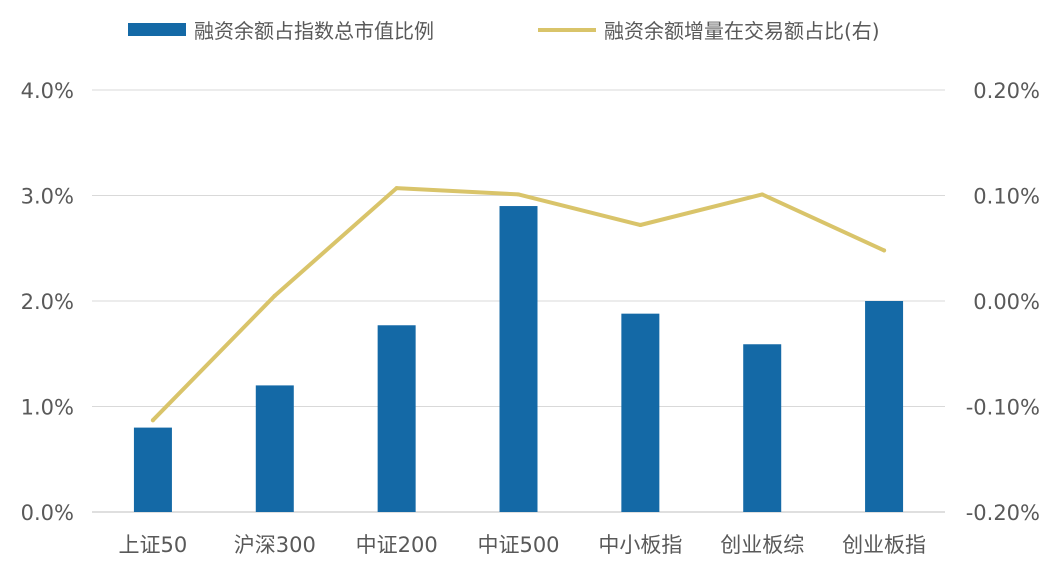  What do you see at coordinates (504, 31) in the screenshot?
I see `legend: 融资余额占指数总市值比例 融资余额增量在交易额占比(右)` at bounding box center [504, 31].